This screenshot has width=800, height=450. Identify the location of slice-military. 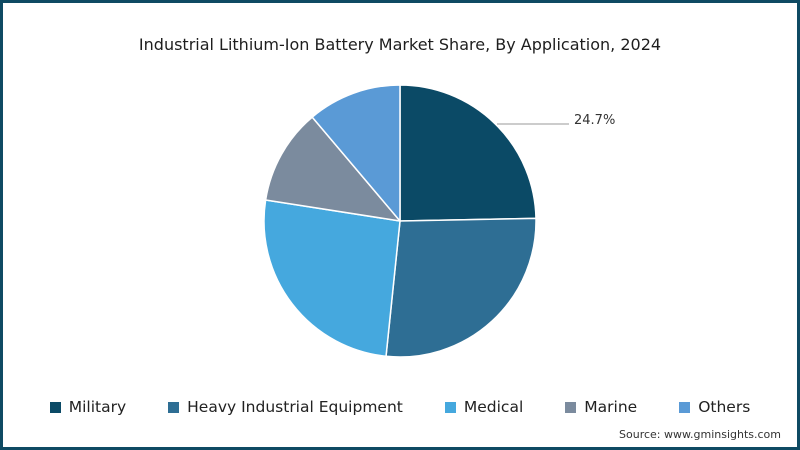
(468, 153).